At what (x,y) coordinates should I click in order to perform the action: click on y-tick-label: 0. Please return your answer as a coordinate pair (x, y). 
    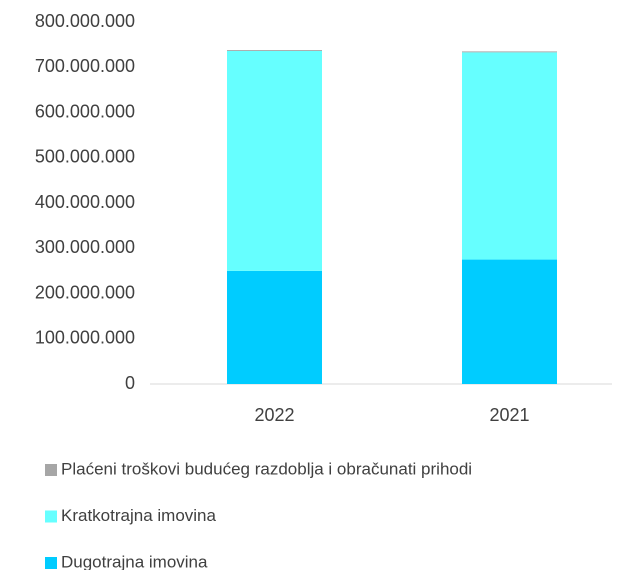
    Looking at the image, I should click on (130, 383).